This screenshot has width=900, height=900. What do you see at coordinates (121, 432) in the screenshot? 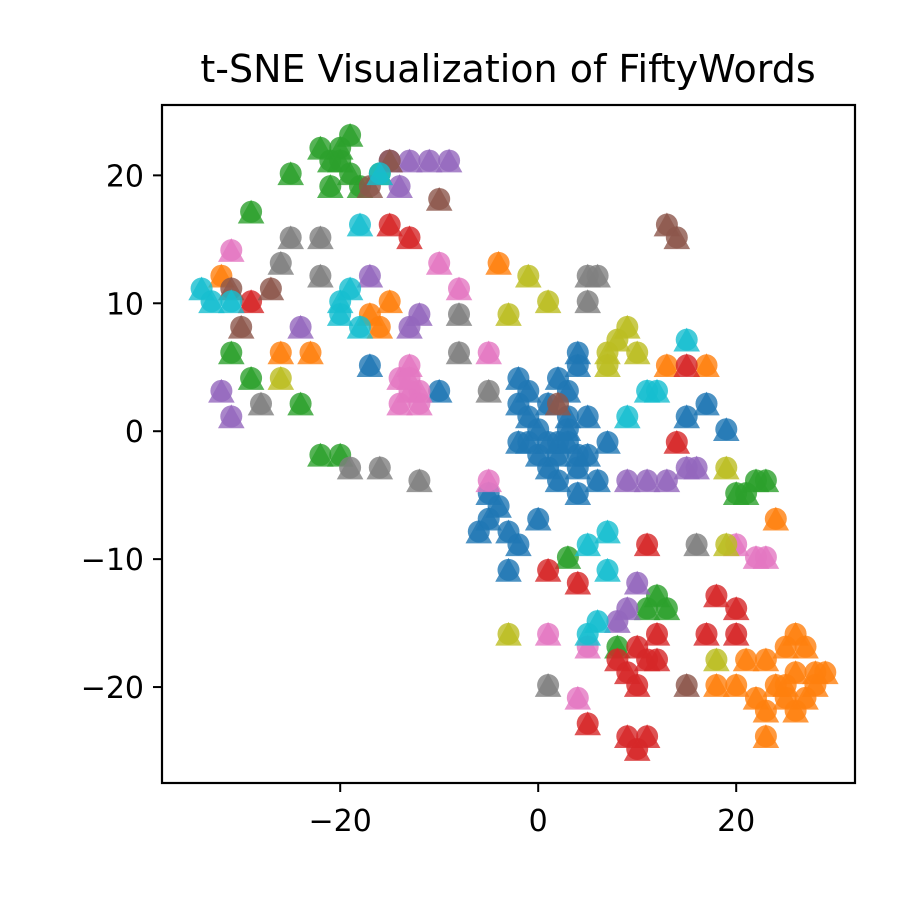
I see `y-axis-ticks: −20 −10 0 10 20` at bounding box center [121, 432].